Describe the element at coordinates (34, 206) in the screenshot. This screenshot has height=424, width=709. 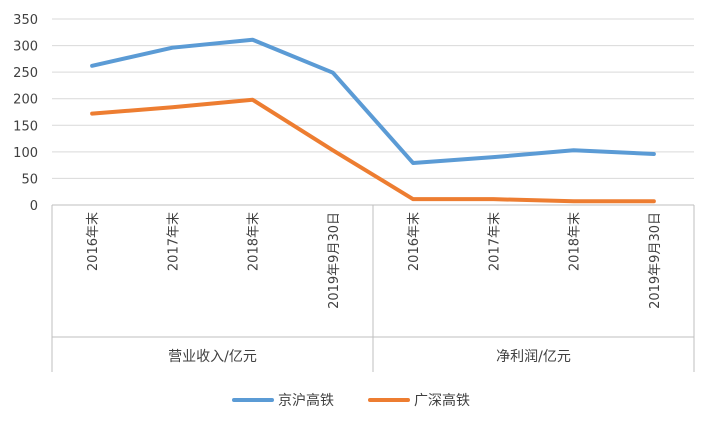
I see `y-tick-label: 0` at that location.